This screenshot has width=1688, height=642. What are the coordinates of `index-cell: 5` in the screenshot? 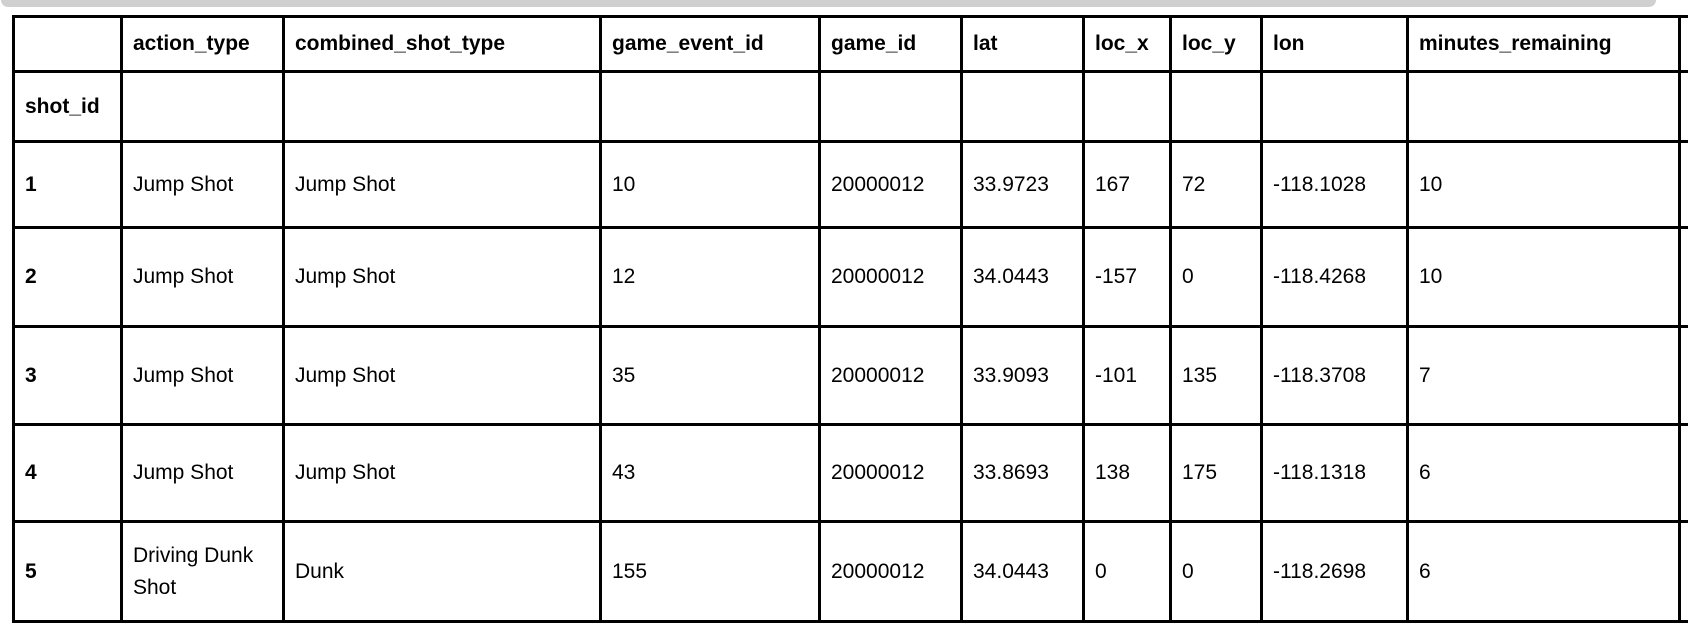 It's located at (67, 571).